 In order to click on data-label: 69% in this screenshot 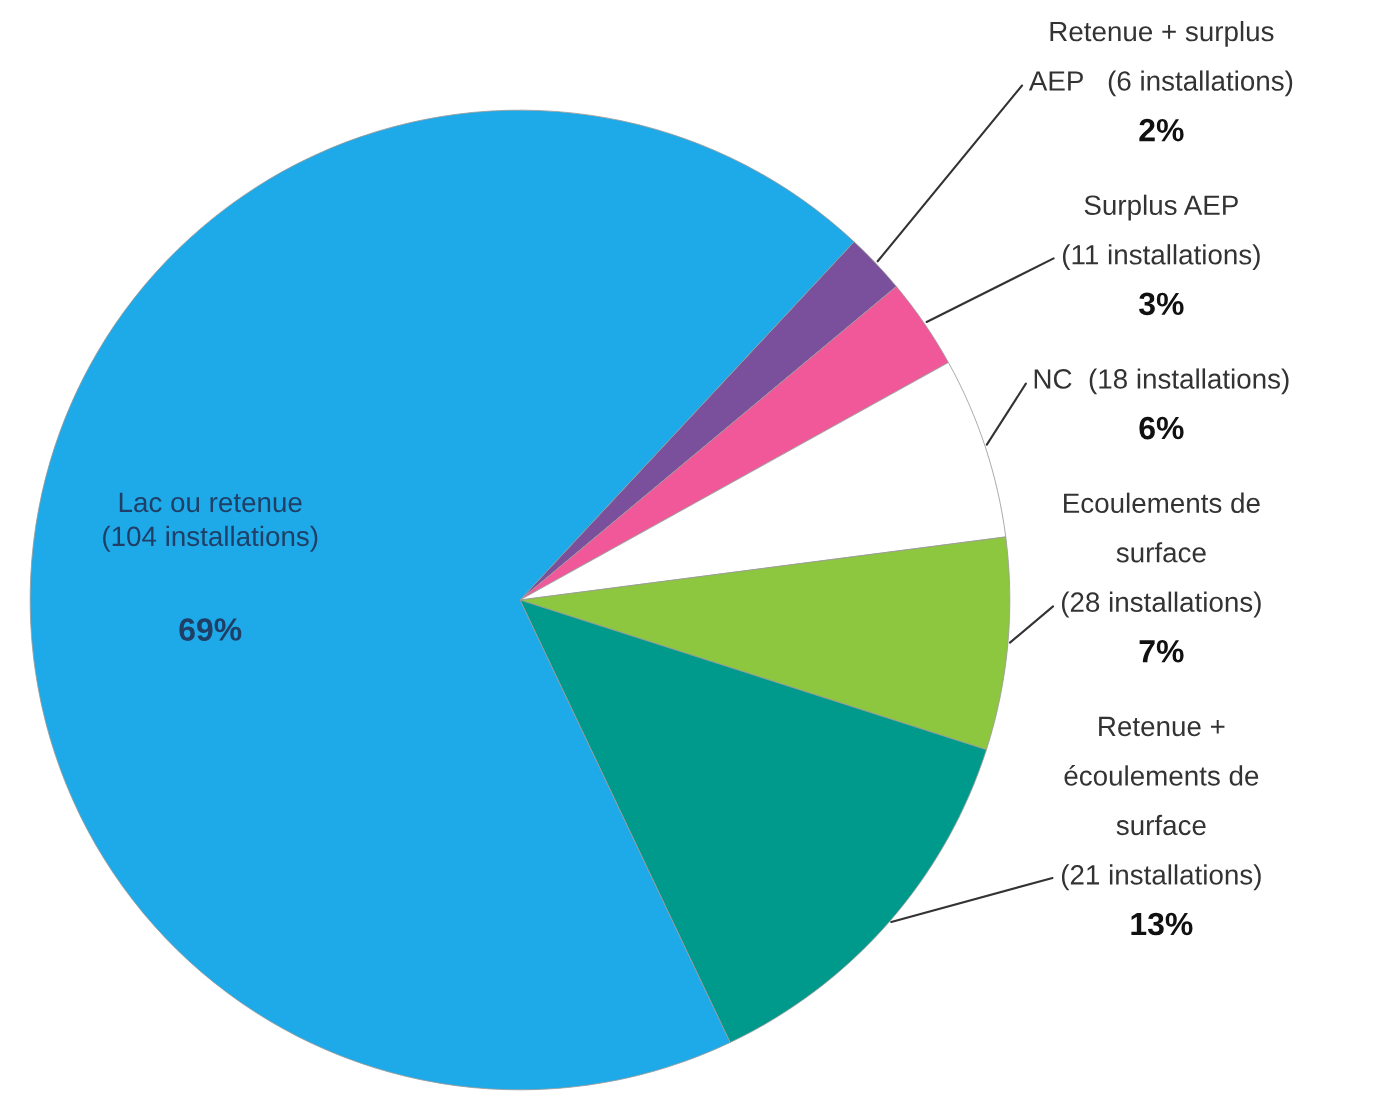, I will do `click(210, 629)`.